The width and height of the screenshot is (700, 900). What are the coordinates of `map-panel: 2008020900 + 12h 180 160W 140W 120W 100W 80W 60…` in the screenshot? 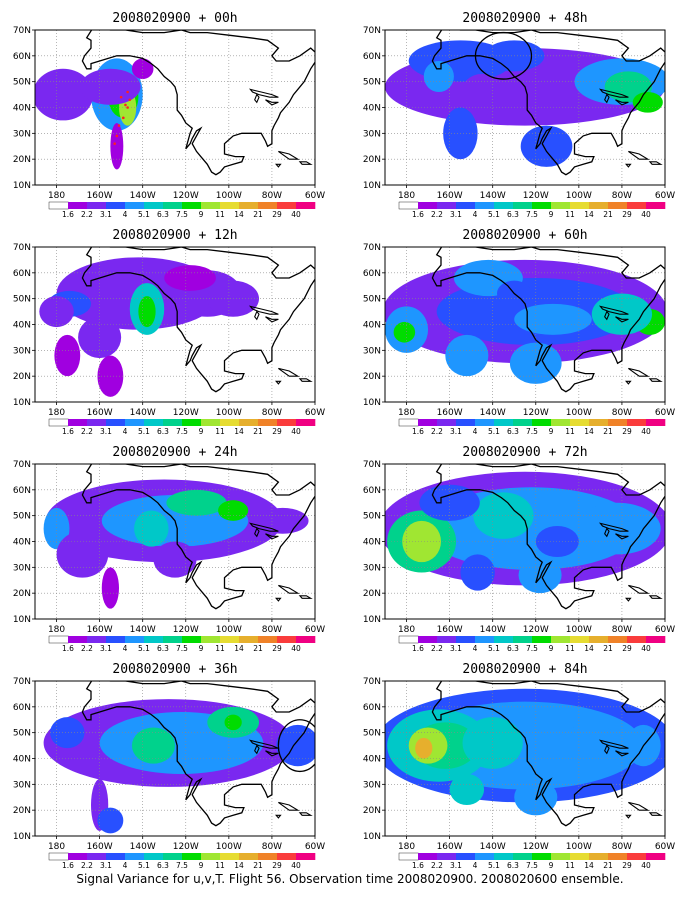 It's located at (169, 332).